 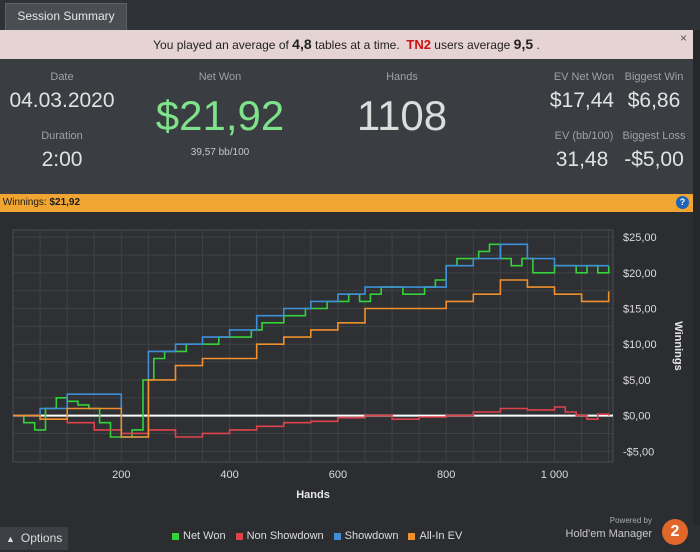 What do you see at coordinates (538, 45) in the screenshot?
I see `notice-end: .` at bounding box center [538, 45].